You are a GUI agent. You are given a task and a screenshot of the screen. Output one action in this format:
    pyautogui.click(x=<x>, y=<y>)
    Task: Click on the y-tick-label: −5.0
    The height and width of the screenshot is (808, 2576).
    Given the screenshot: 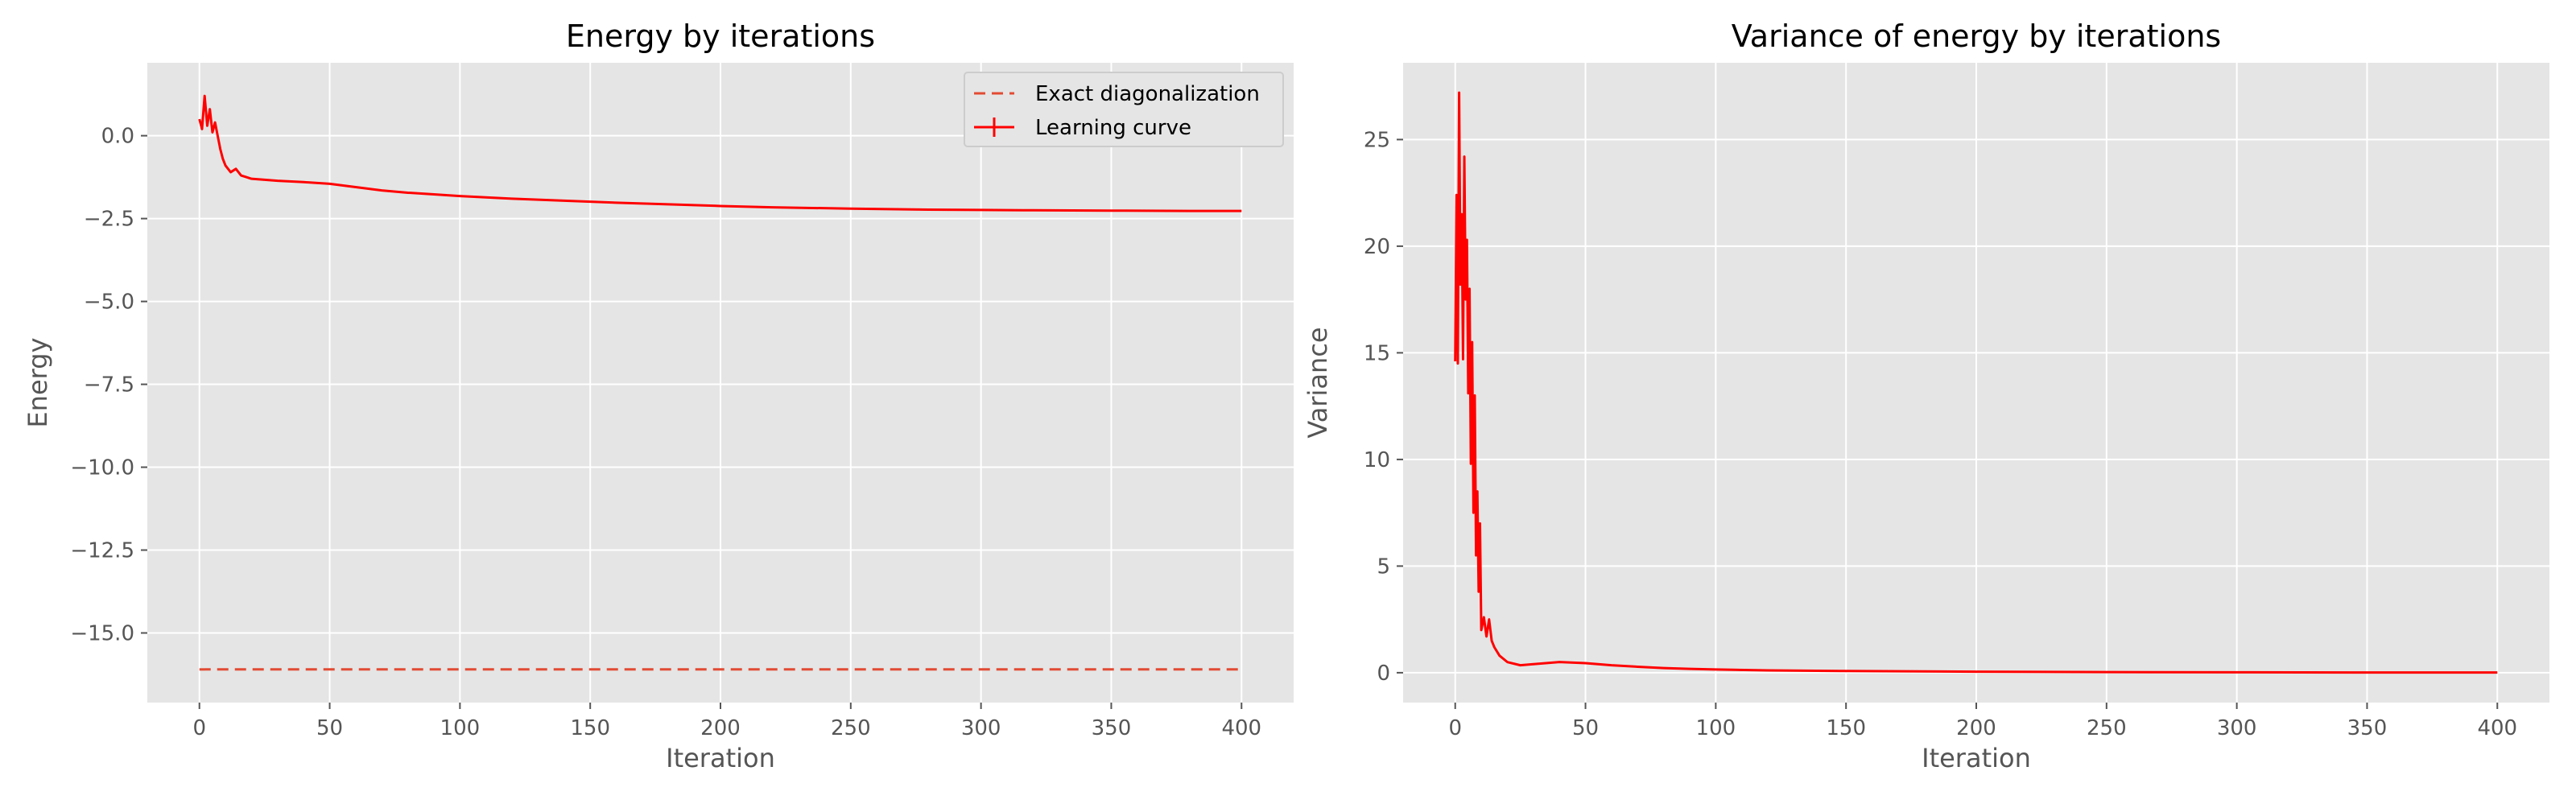 What is the action you would take?
    pyautogui.click(x=109, y=303)
    